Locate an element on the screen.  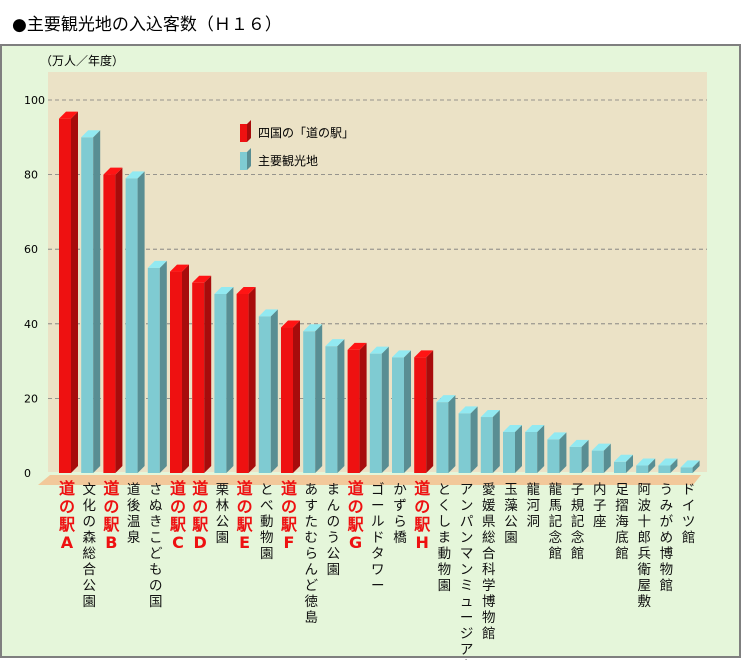
x-tick-label-char: め is located at coordinates (667, 538).